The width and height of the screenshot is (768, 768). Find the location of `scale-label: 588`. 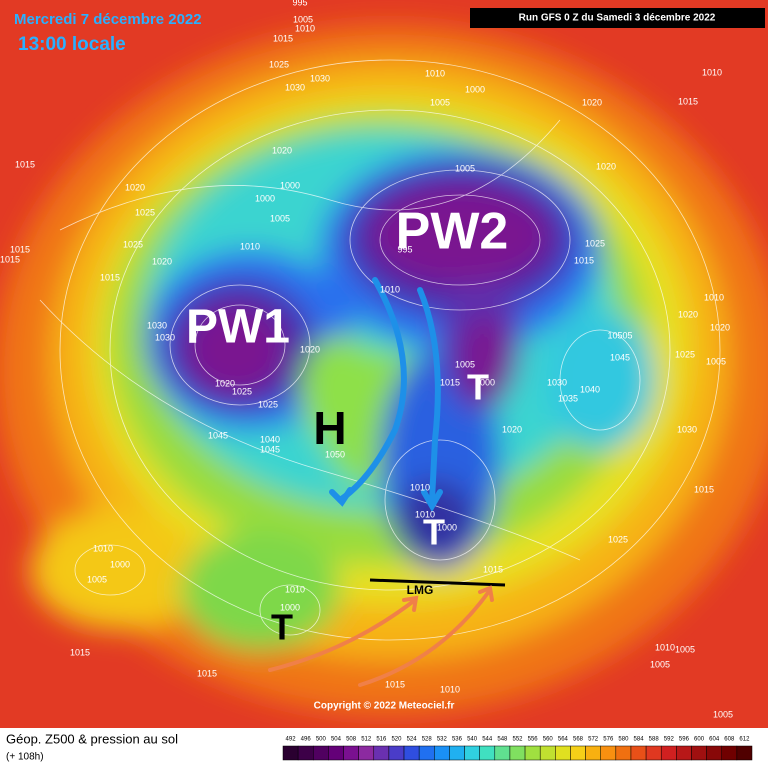

scale-label: 588 is located at coordinates (654, 740).